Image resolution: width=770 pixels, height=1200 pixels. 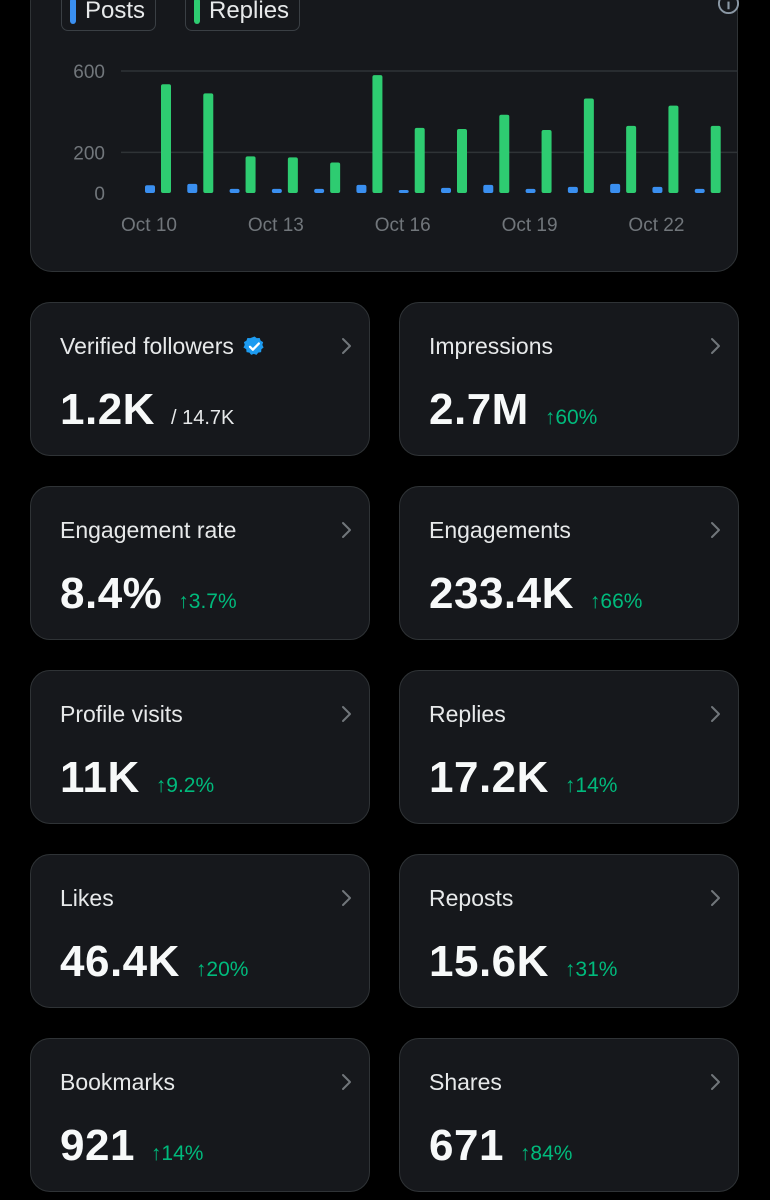 What do you see at coordinates (243, 15) in the screenshot?
I see `legend-toggle-replies: Replies` at bounding box center [243, 15].